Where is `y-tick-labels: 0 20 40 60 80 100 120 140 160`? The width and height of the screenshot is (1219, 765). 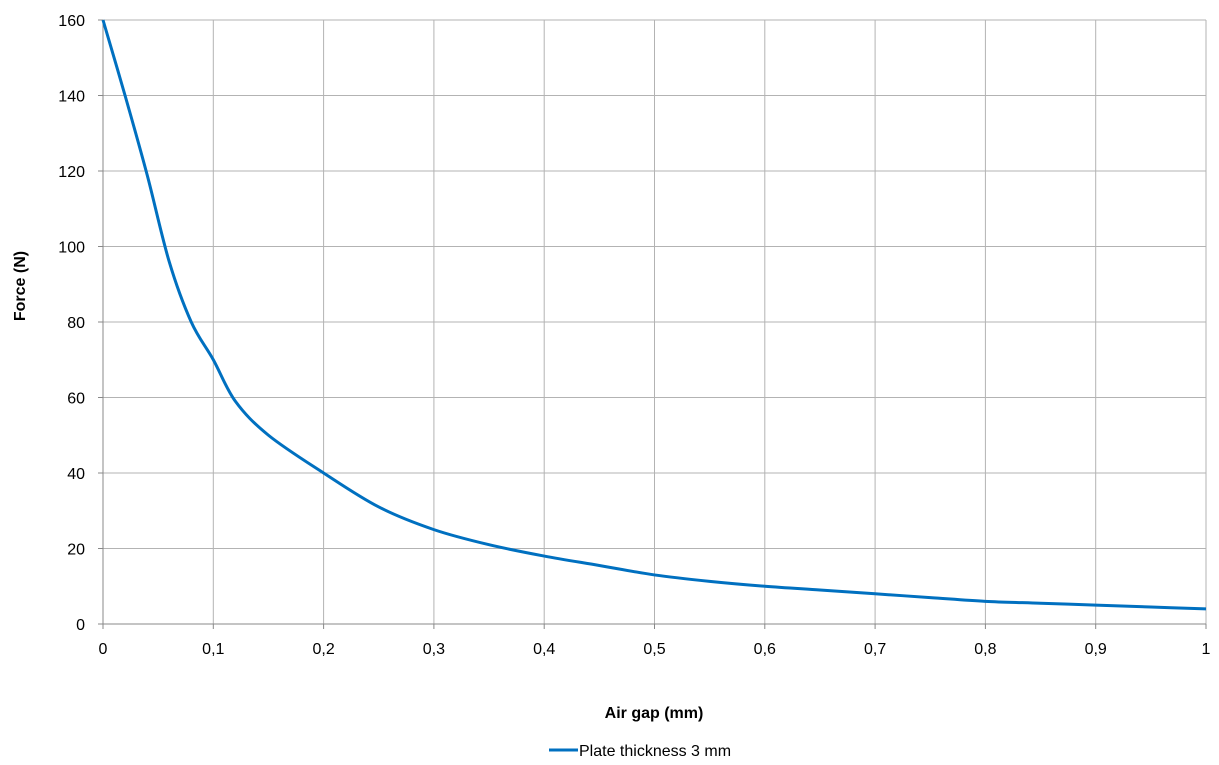
y-tick-labels: 0 20 40 60 80 100 120 140 160 is located at coordinates (80, 323).